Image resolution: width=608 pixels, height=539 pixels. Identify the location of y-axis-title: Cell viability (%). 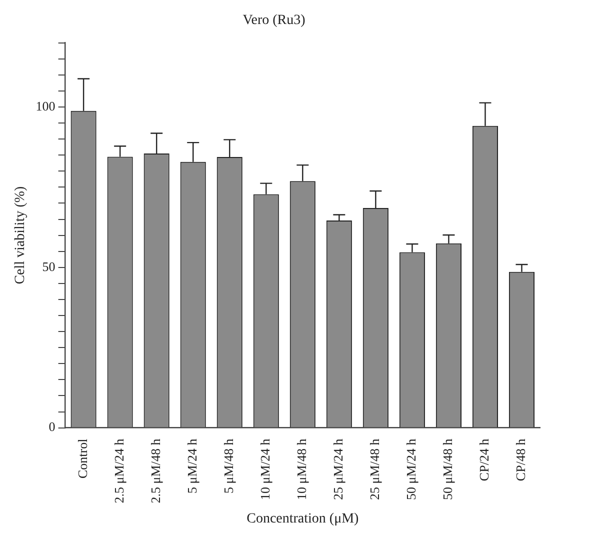
(20, 235).